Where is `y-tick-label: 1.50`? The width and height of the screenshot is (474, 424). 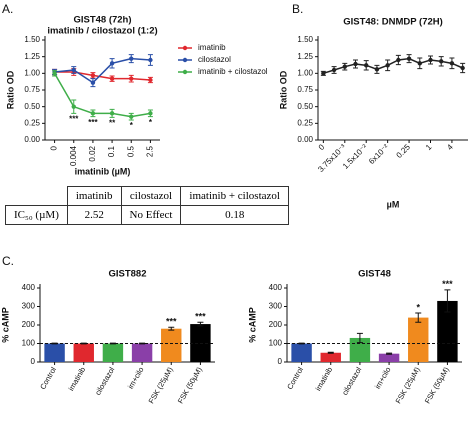
y-tick-label: 1.50 is located at coordinates (32, 39).